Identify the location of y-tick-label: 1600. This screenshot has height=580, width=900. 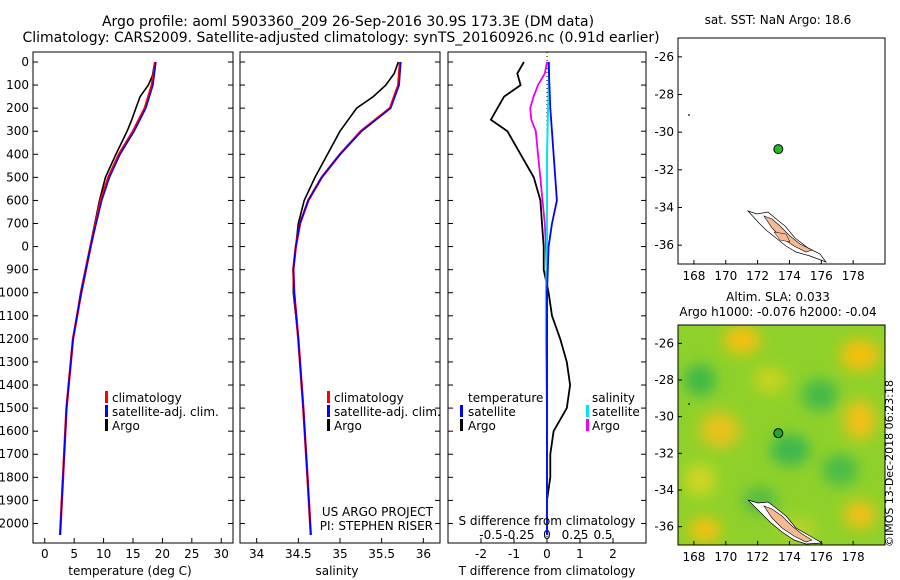
(14, 431).